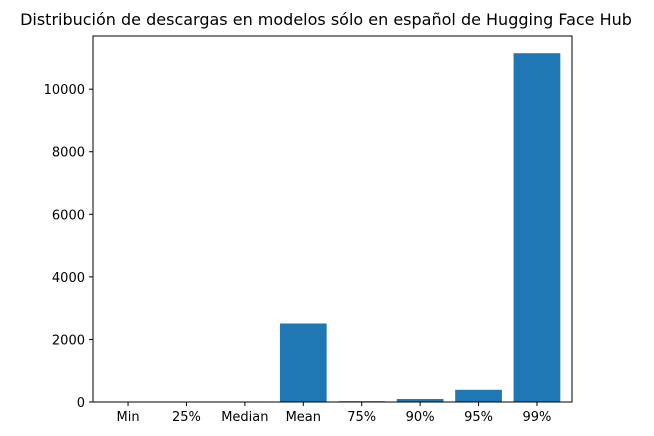 This screenshot has width=654, height=436. What do you see at coordinates (64, 90) in the screenshot?
I see `y-tick-label: 10000` at bounding box center [64, 90].